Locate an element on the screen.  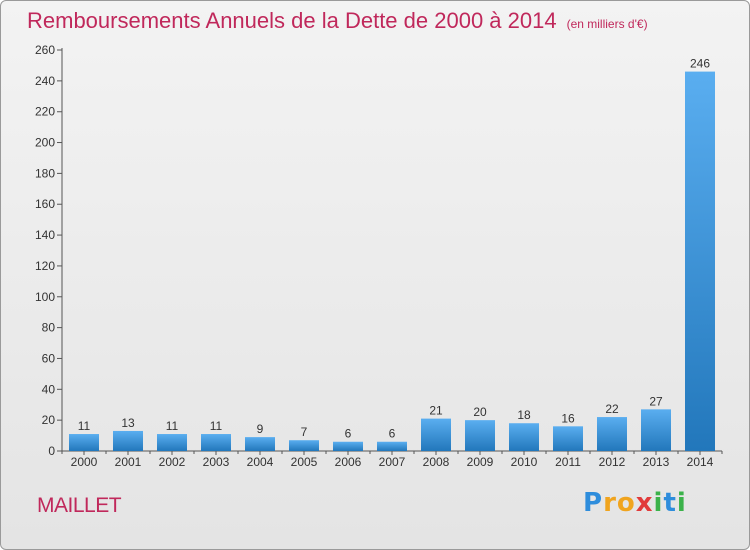
logo-letter: x is located at coordinates (644, 503).